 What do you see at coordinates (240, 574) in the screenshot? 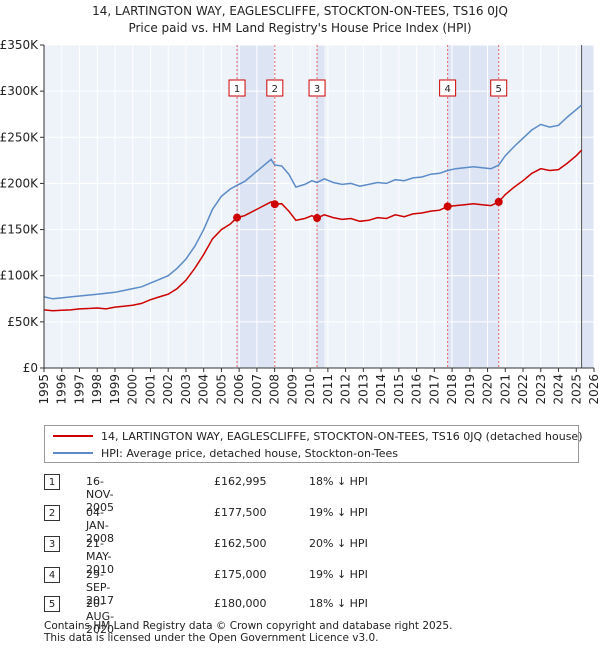
I see `transaction-price: £175,000` at bounding box center [240, 574].